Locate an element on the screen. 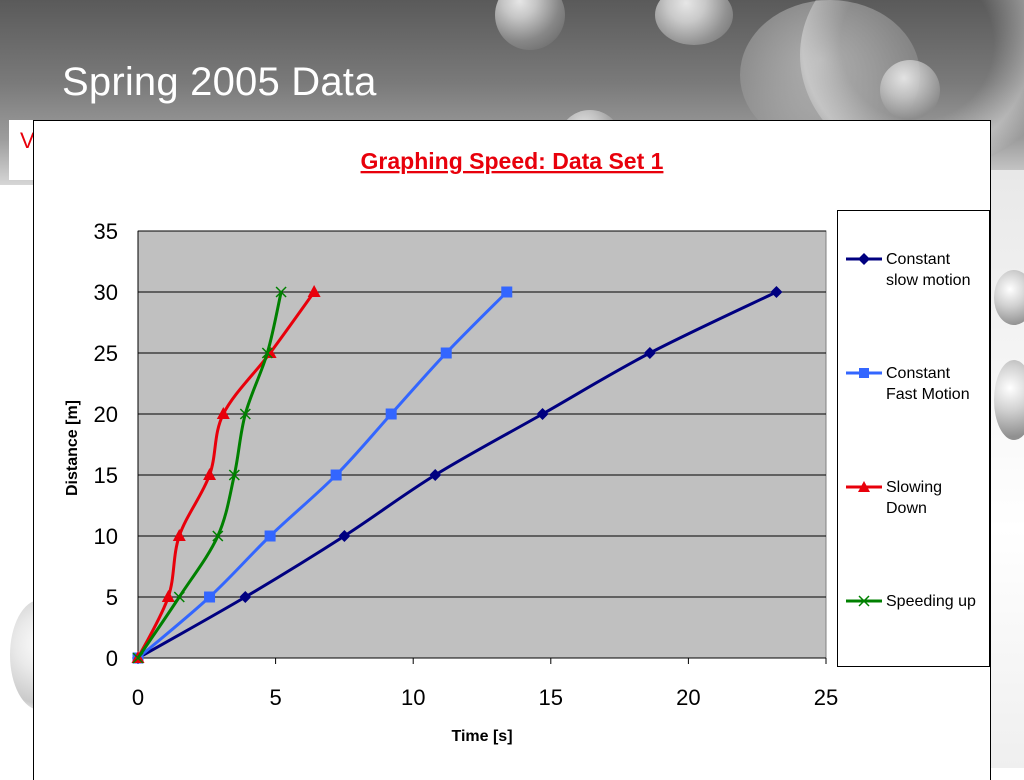 The height and width of the screenshot is (780, 1024). series-speeding-up is located at coordinates (209, 475).